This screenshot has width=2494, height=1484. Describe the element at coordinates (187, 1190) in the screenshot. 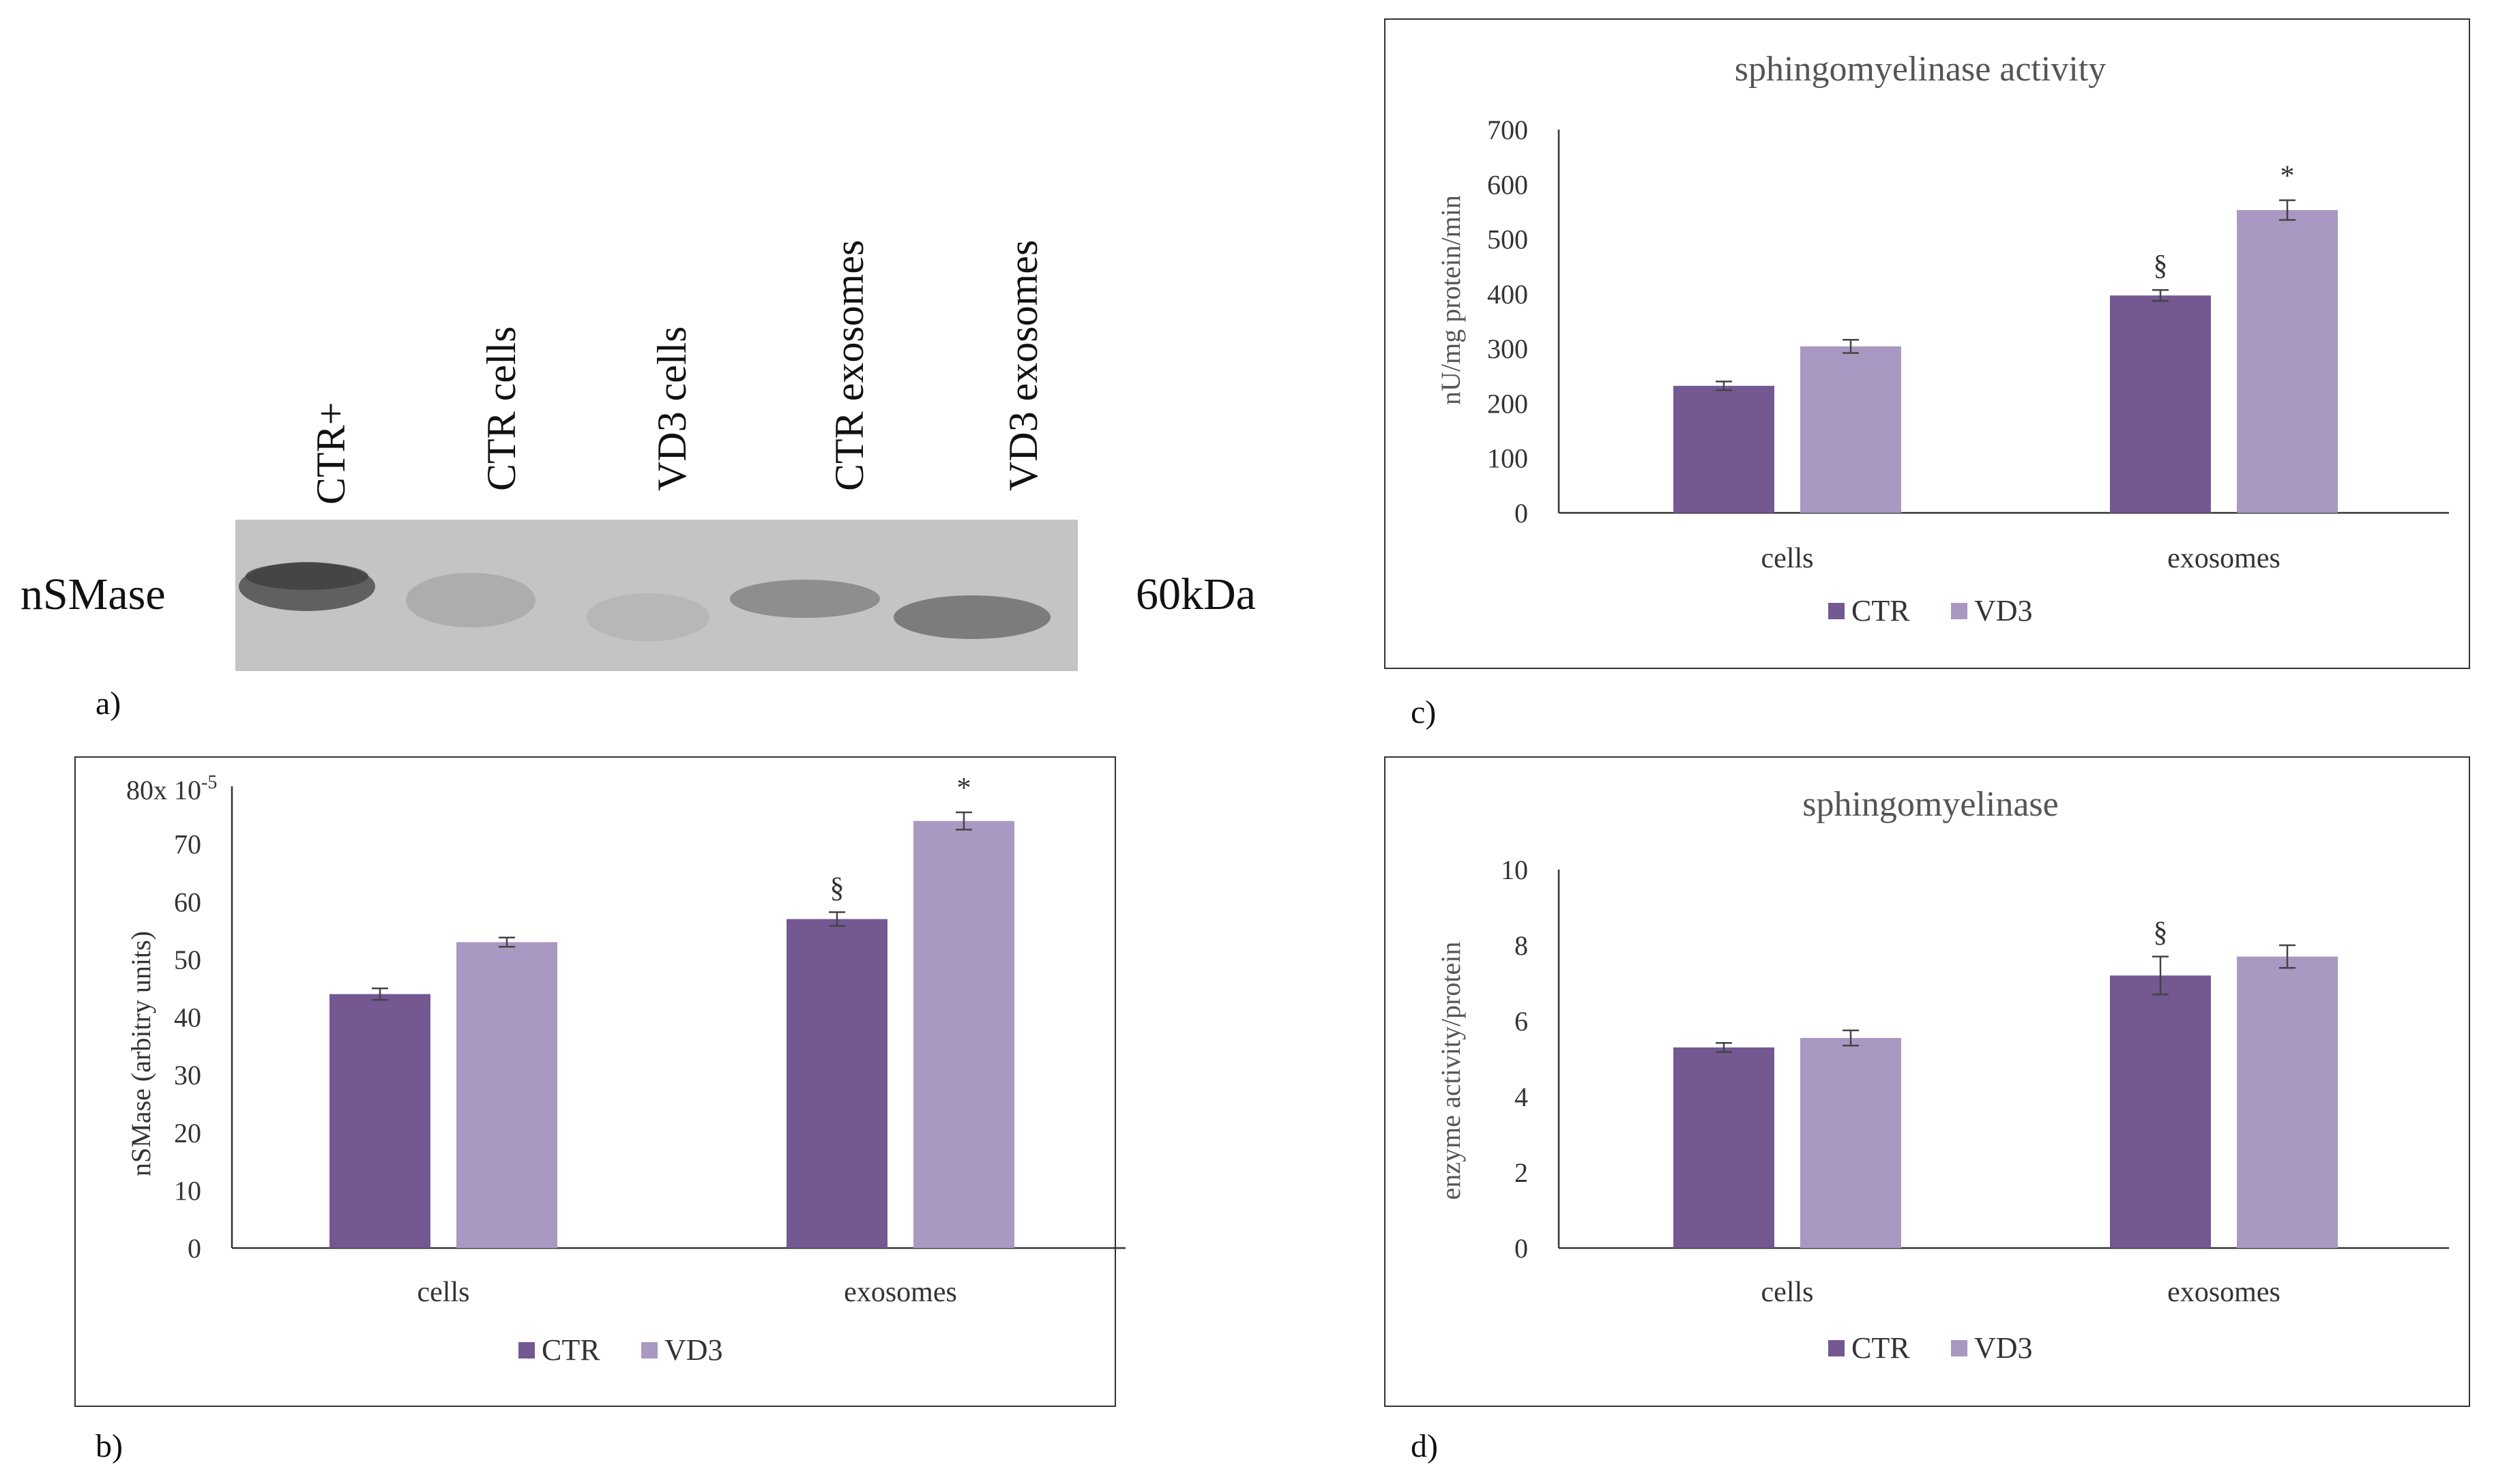

I see `b-ytick-label: 10` at that location.